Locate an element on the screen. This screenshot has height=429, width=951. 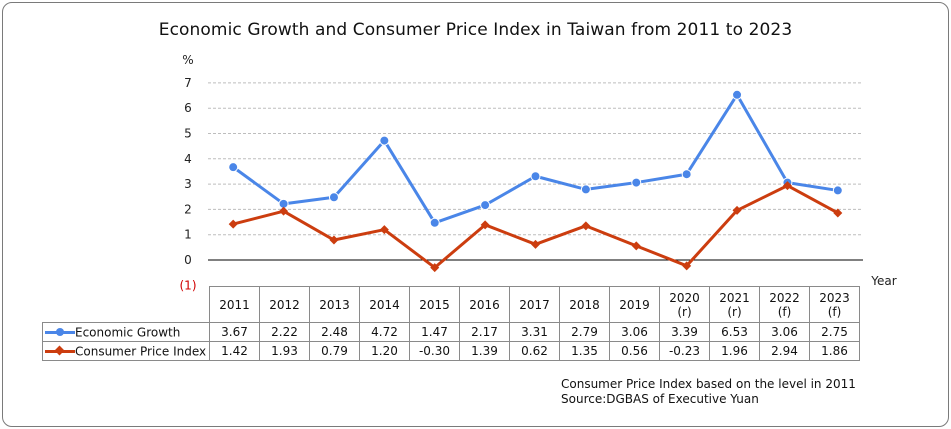
year-label: 2022 is located at coordinates (784, 297).